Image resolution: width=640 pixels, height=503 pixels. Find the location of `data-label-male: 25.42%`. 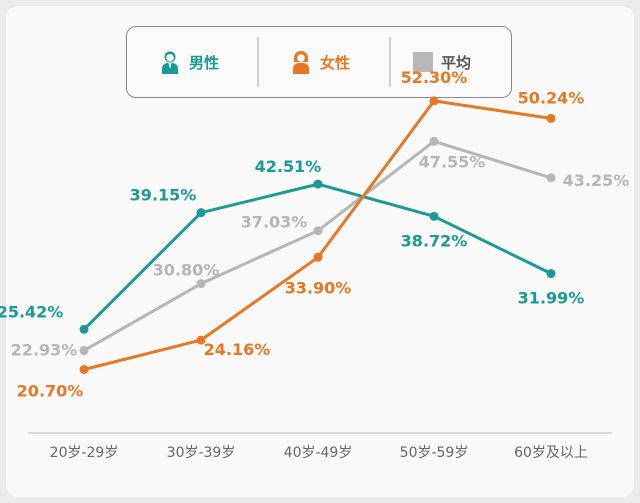

data-label-male: 25.42% is located at coordinates (31, 311).